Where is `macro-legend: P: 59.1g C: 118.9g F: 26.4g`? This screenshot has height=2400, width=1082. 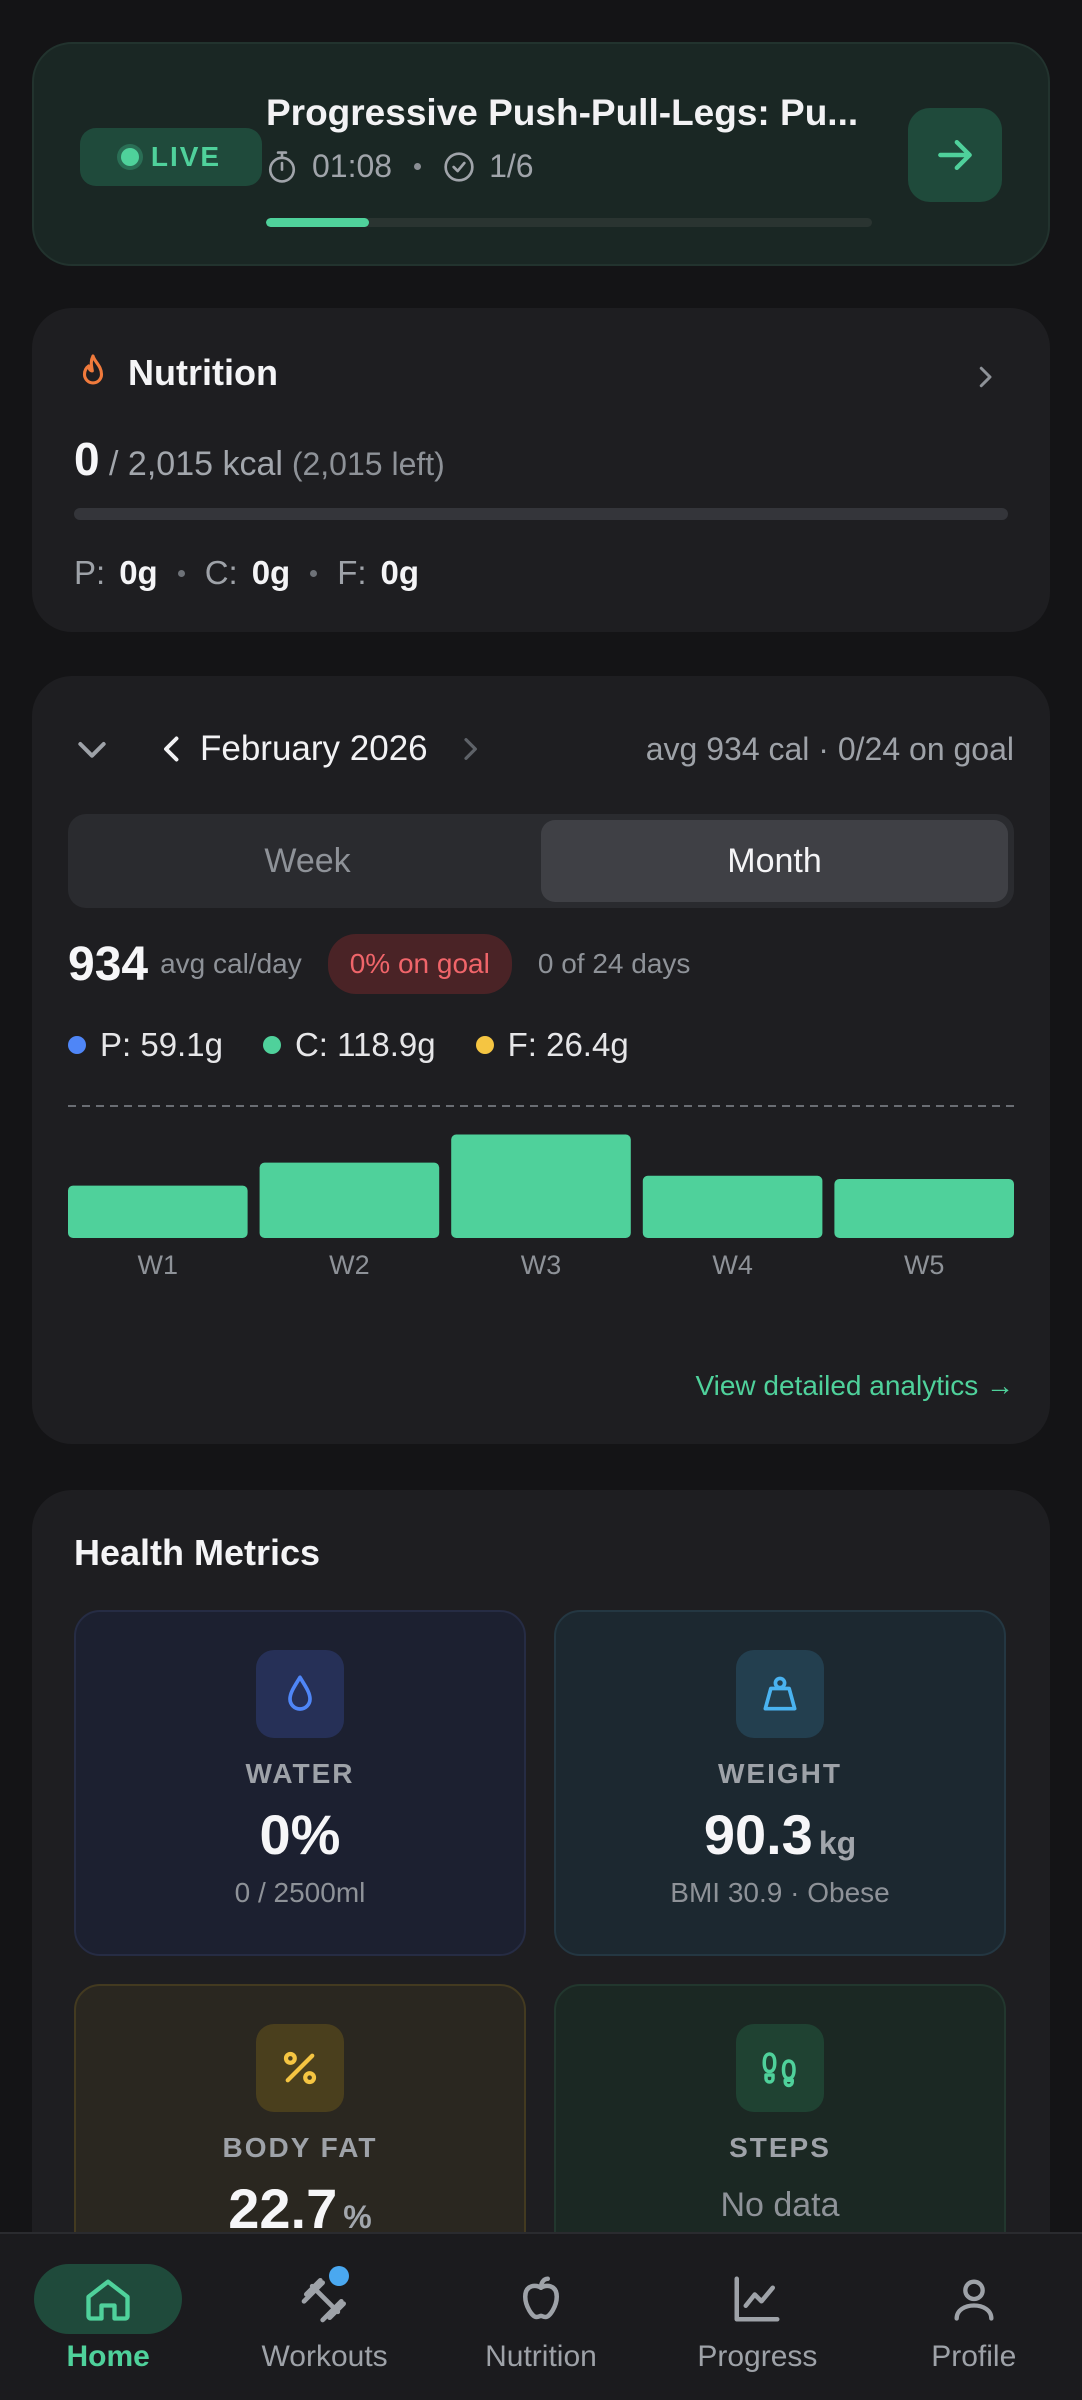
macro-legend: P: 59.1g C: 118.9g F: 26.4g is located at coordinates (348, 1045).